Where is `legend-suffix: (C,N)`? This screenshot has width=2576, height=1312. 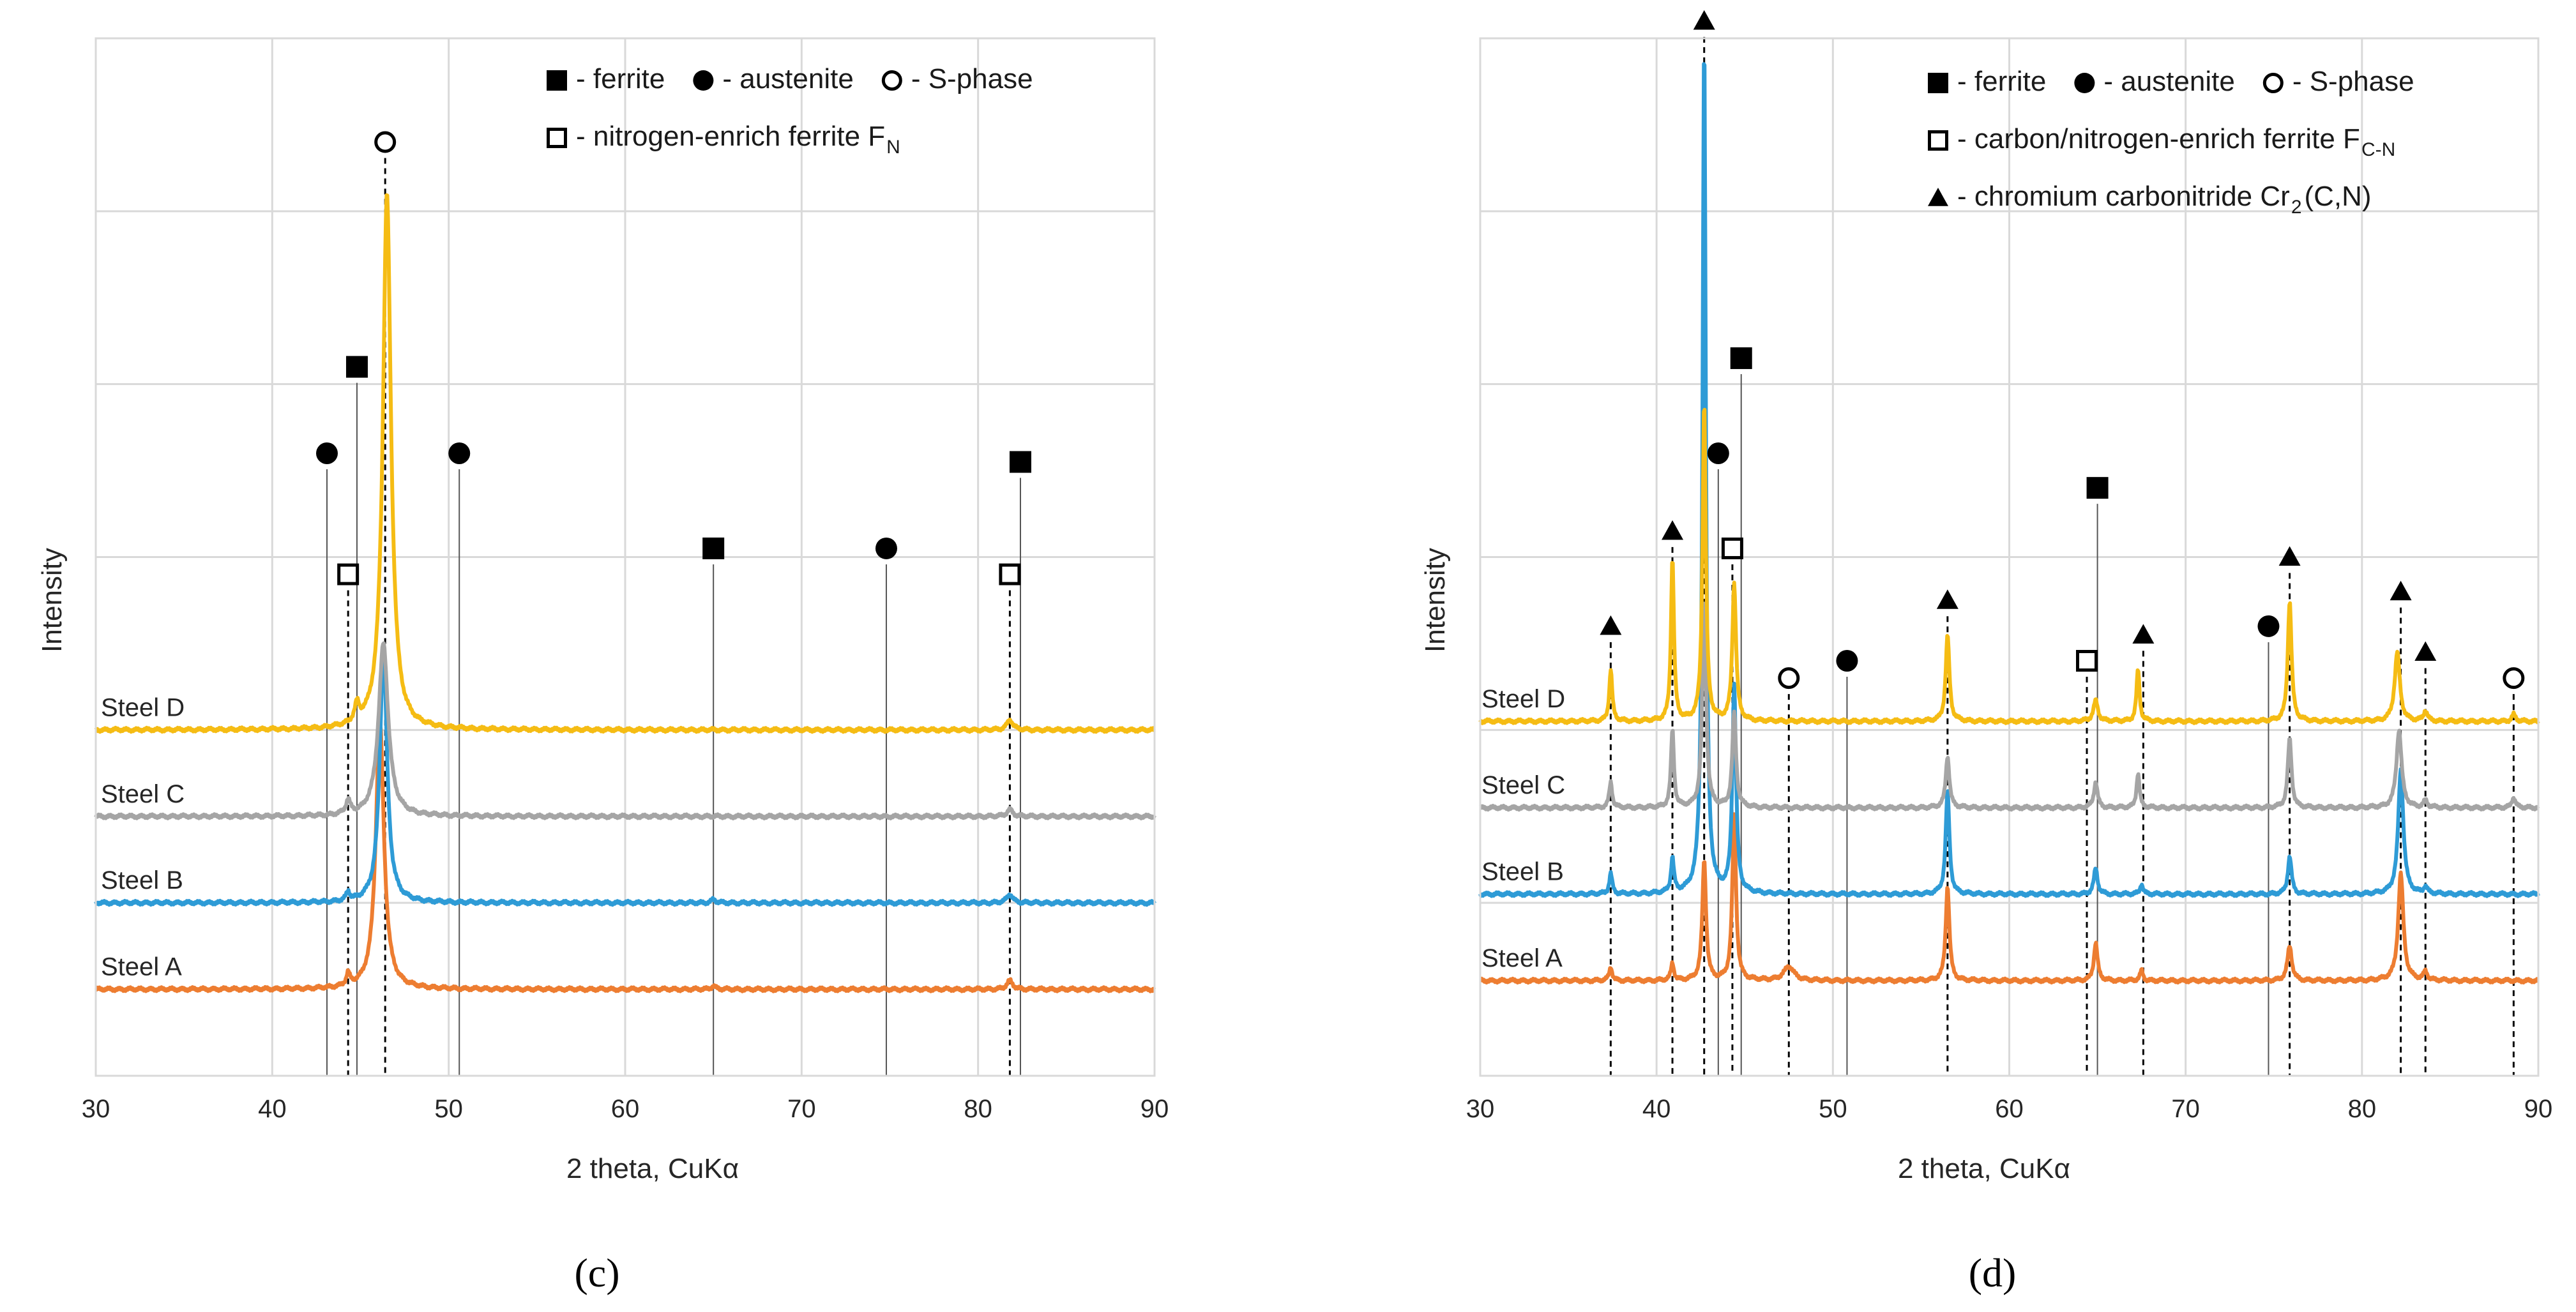 legend-suffix: (C,N) is located at coordinates (2339, 196).